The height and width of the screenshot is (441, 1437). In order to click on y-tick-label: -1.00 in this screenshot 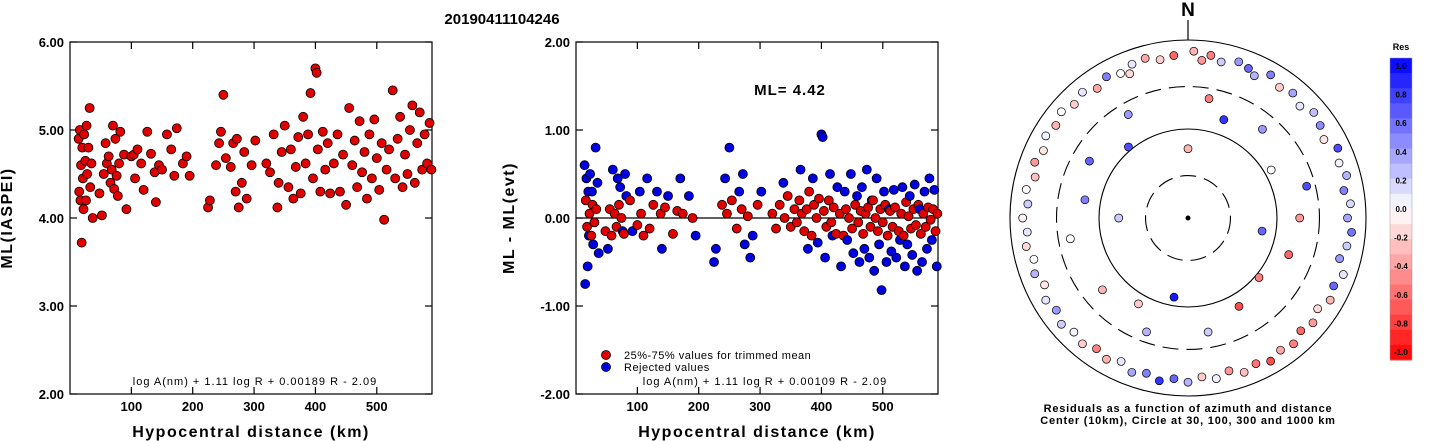, I will do `click(555, 306)`.